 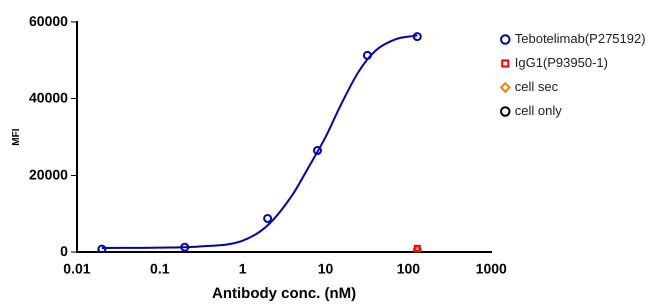 I want to click on x-tick-label: 0.01, so click(x=77, y=268).